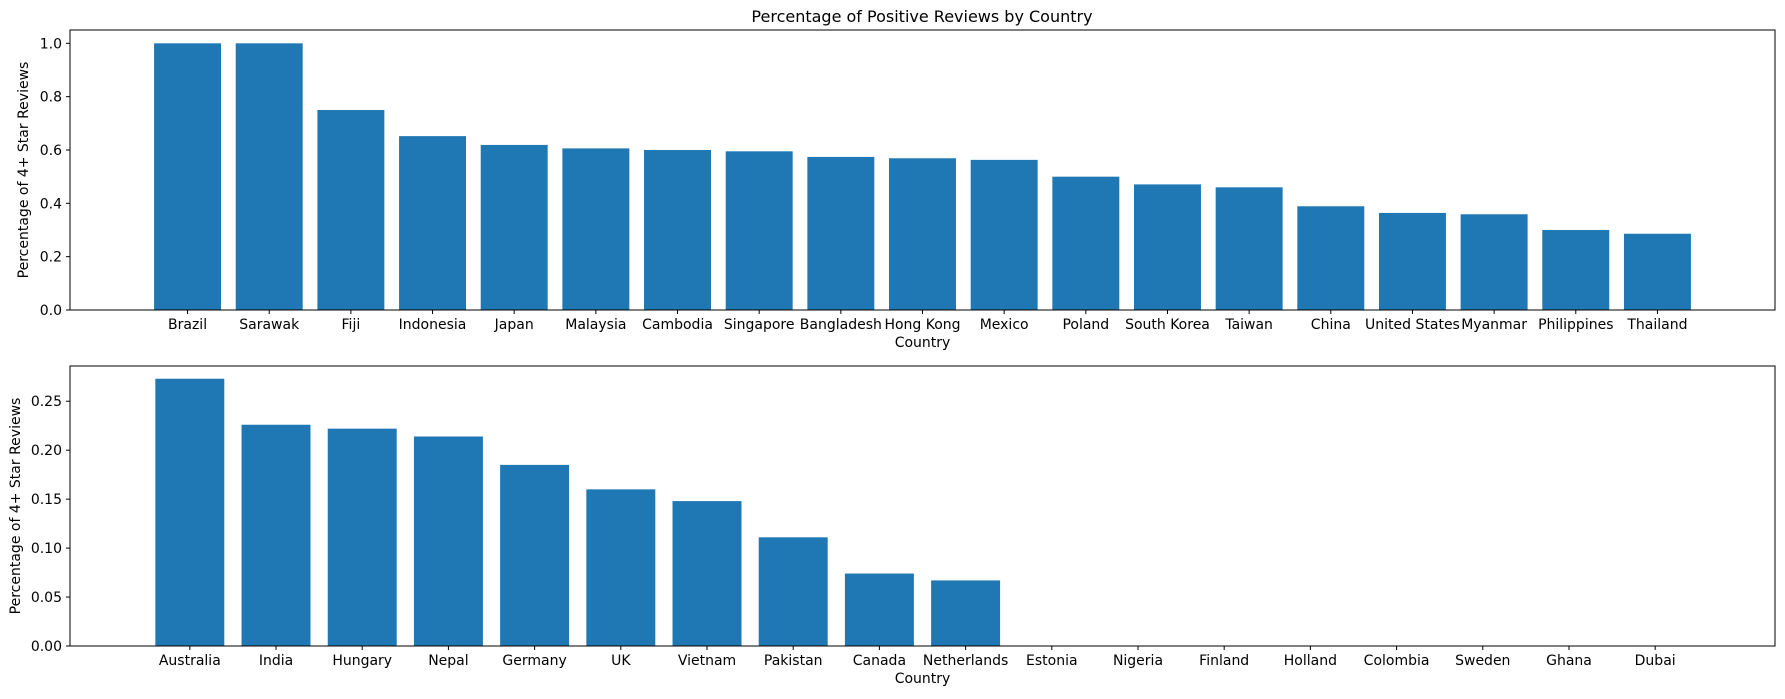 The image size is (1785, 699). Describe the element at coordinates (966, 613) in the screenshot. I see `bar-netherlands` at that location.